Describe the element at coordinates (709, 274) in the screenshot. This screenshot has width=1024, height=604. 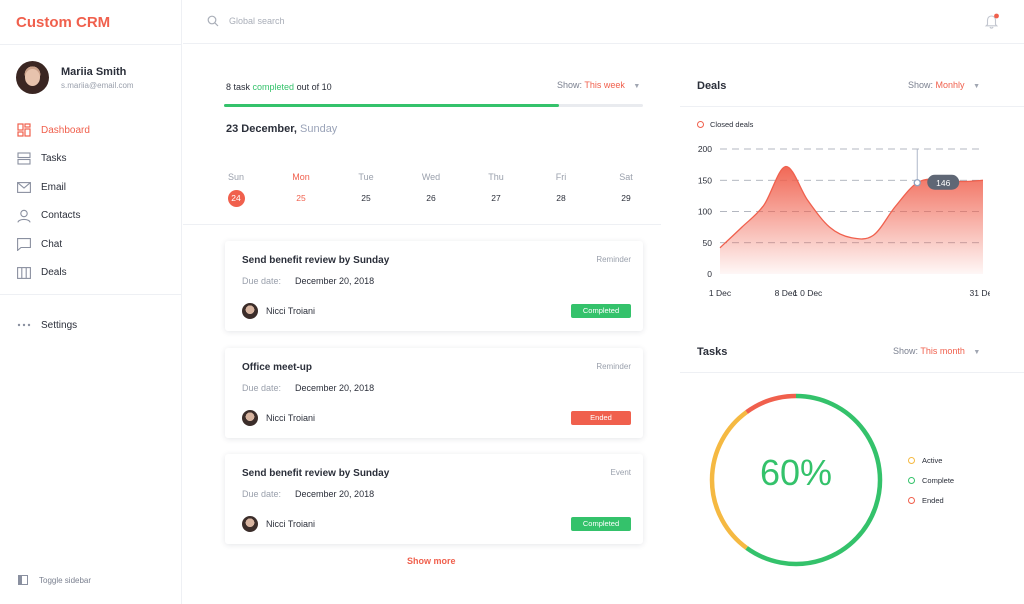
I see `y-tick-label: 0` at that location.